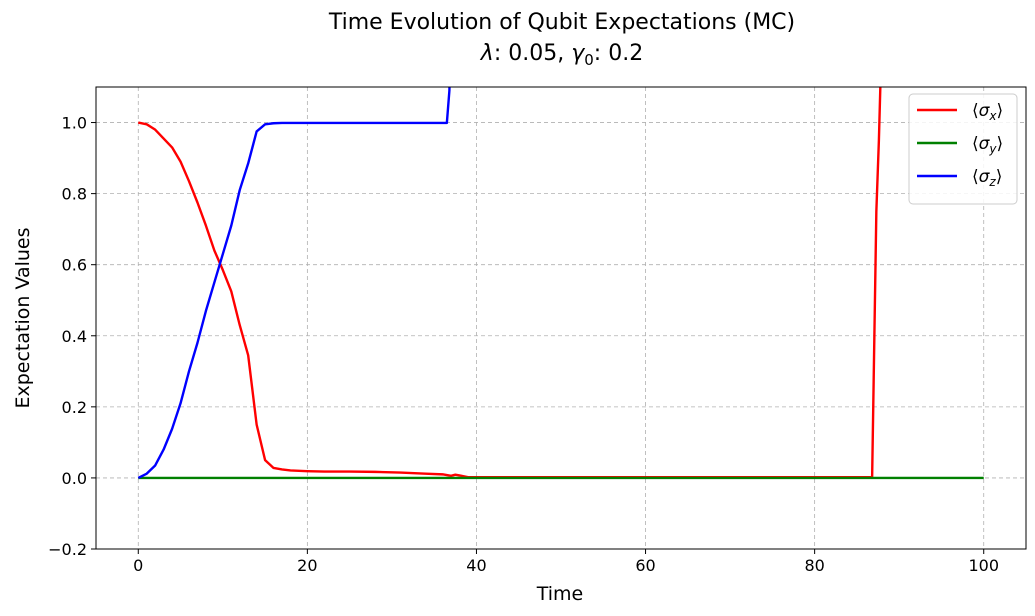  I want to click on title-gamma-sub: 0, so click(589, 60).